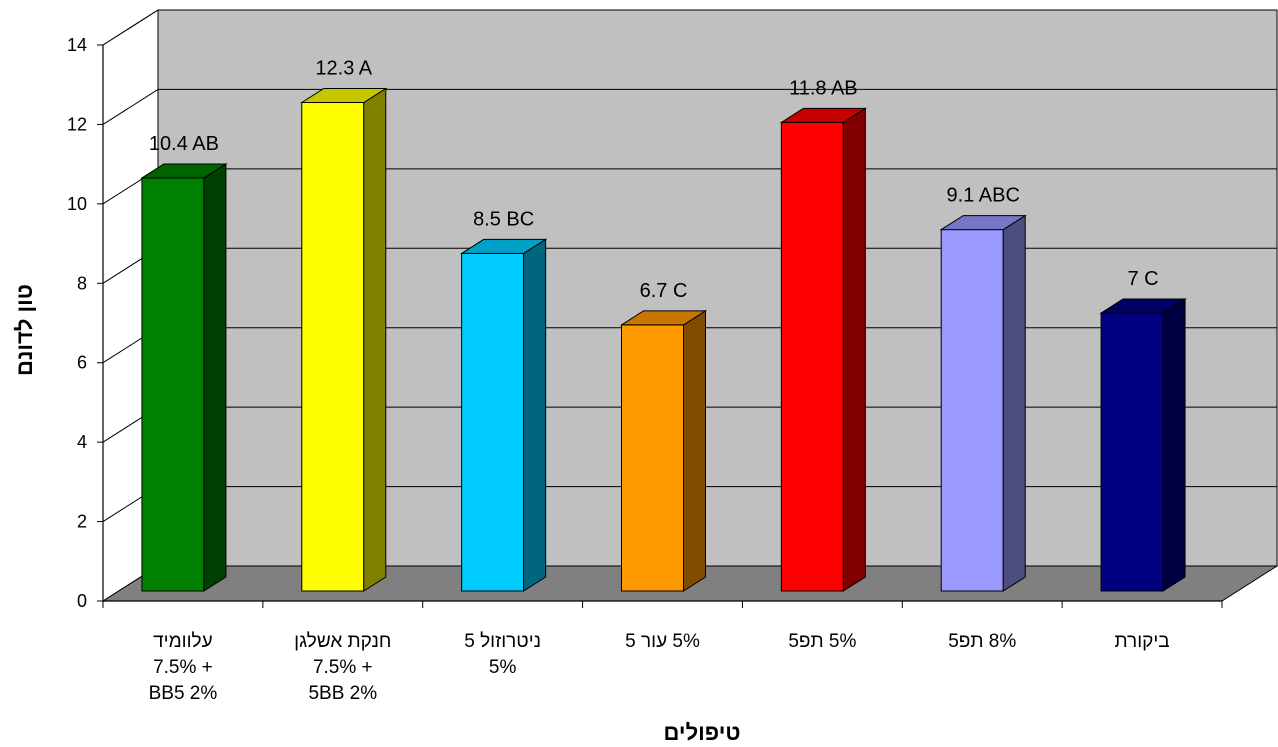 The image size is (1278, 747). I want to click on y-tick-label: 6, so click(82, 363).